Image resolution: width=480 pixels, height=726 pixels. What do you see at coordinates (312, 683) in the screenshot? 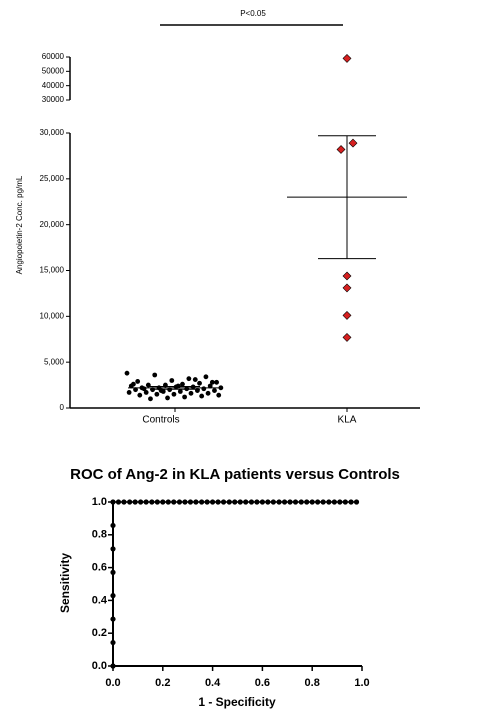
I see `x-tick-label: 0.8` at bounding box center [312, 683].